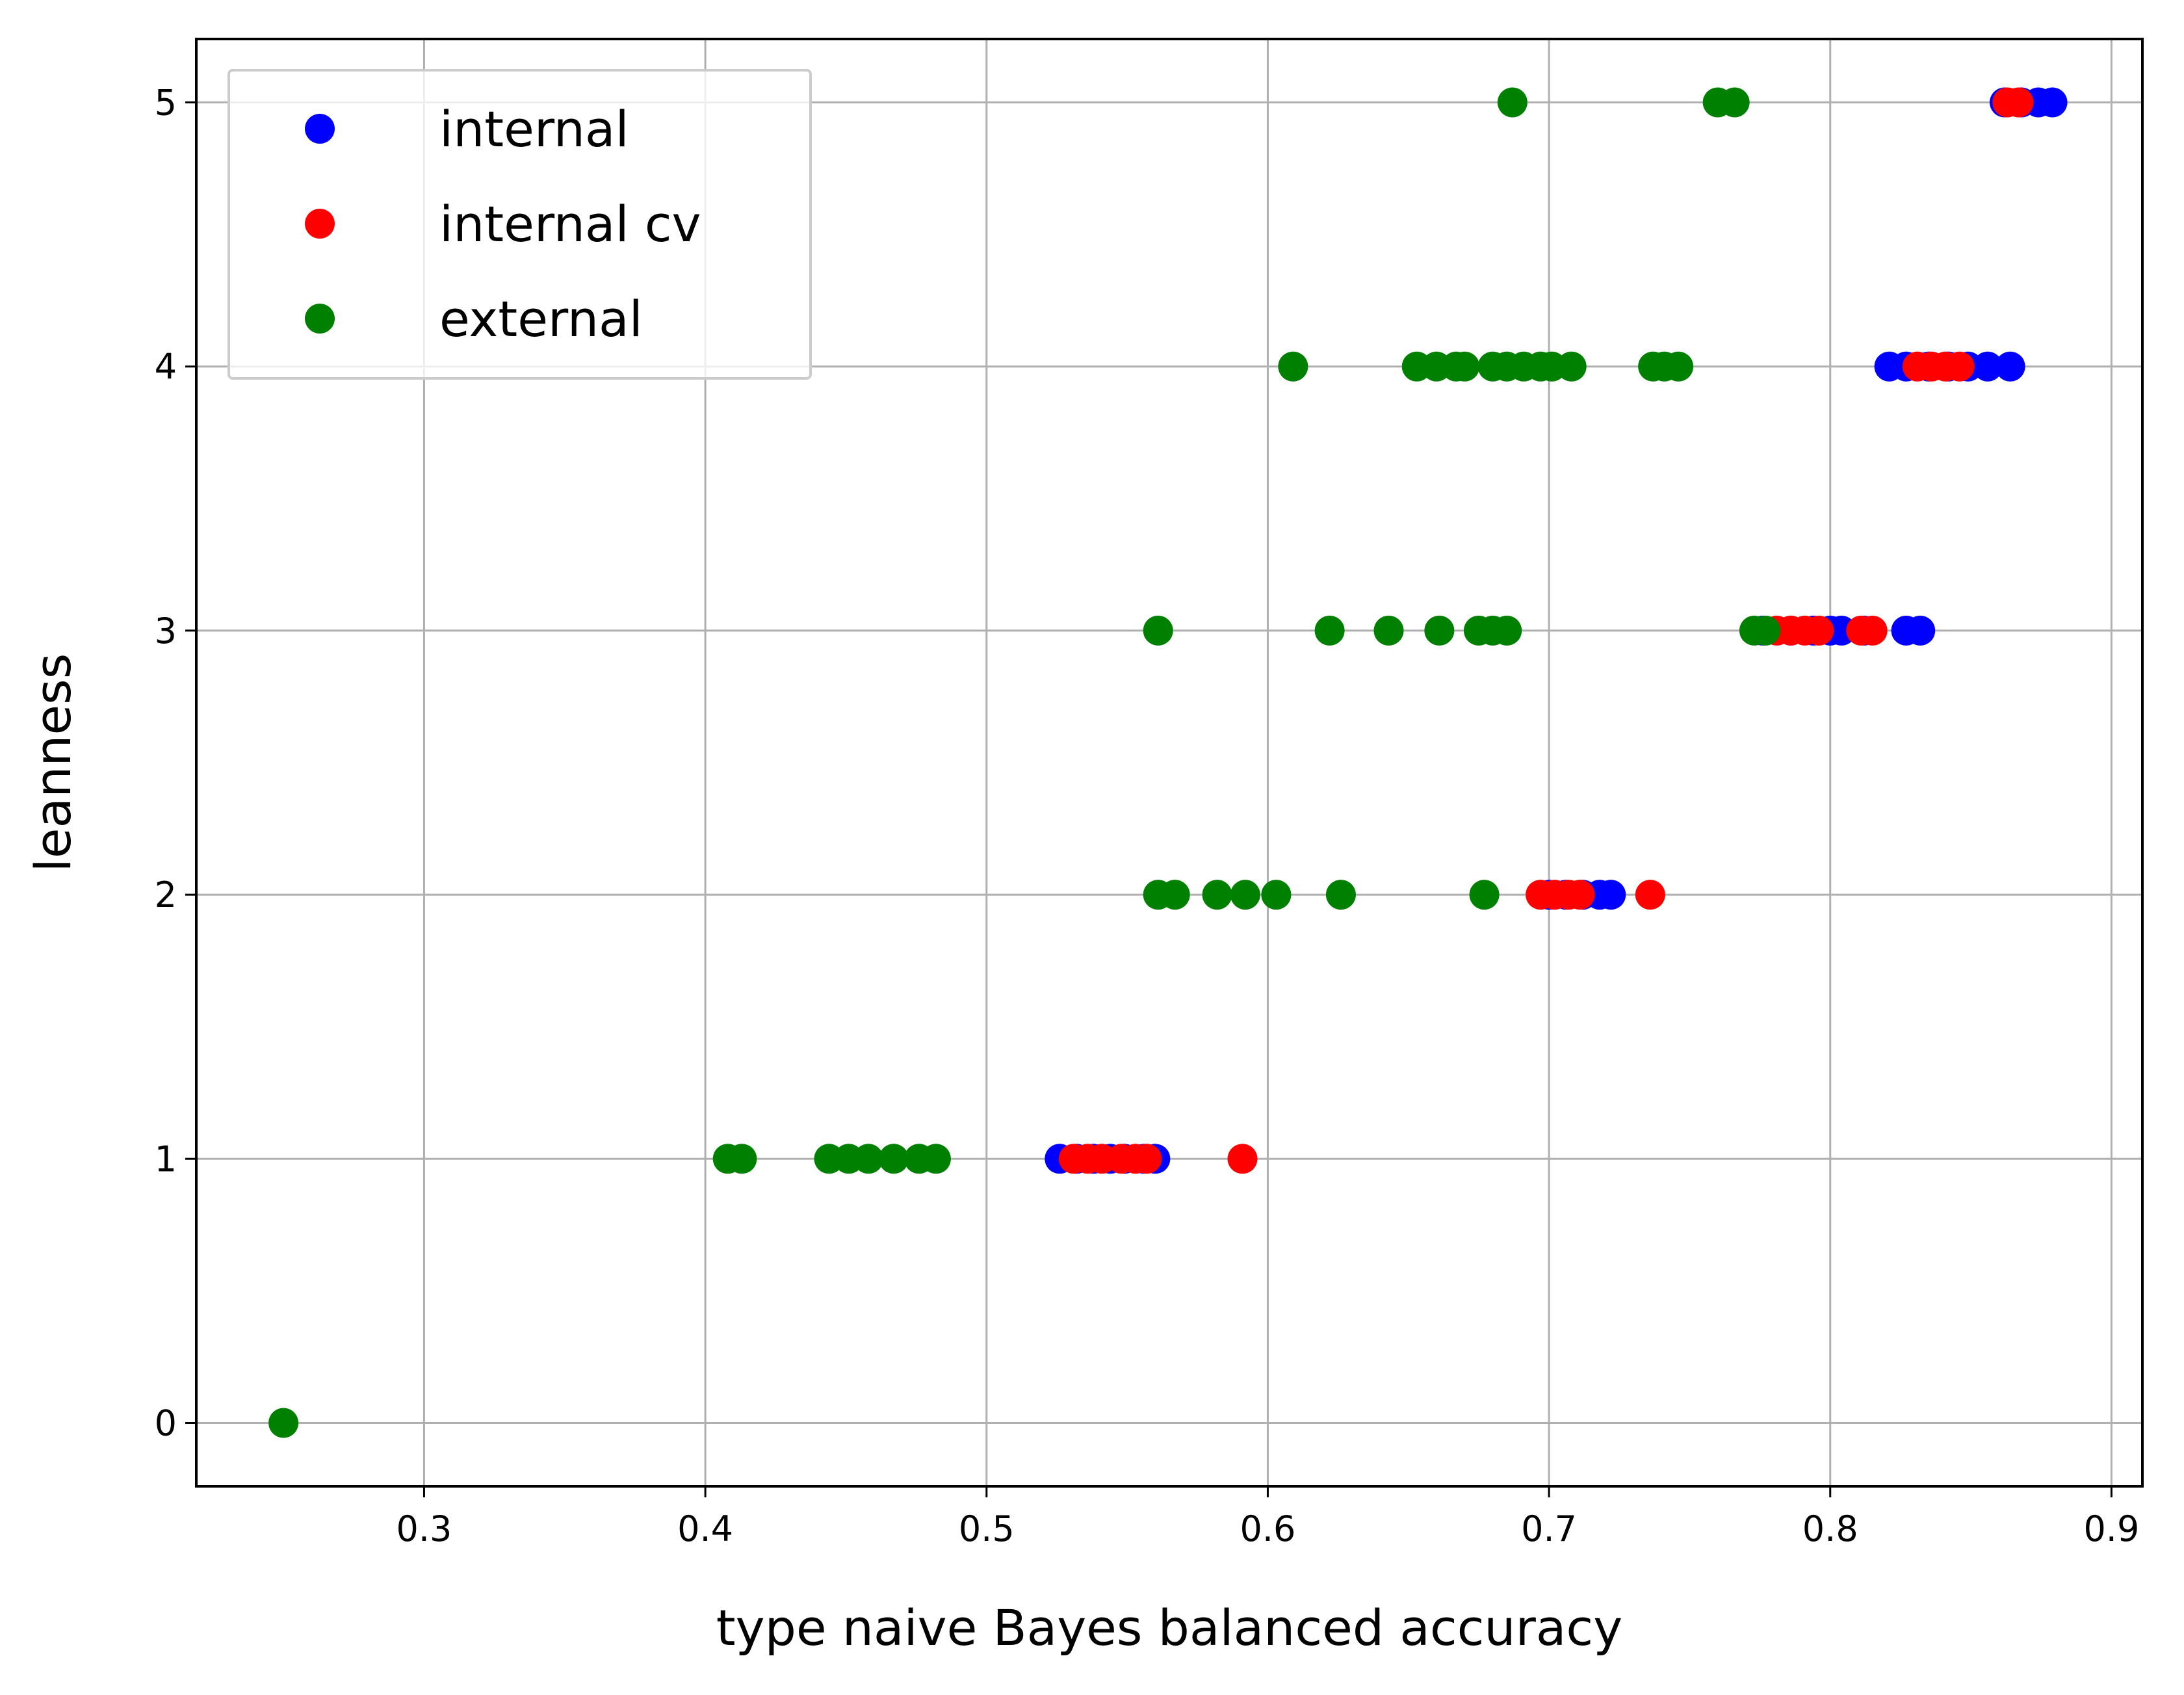  I want to click on y-tick-label: 3, so click(166, 631).